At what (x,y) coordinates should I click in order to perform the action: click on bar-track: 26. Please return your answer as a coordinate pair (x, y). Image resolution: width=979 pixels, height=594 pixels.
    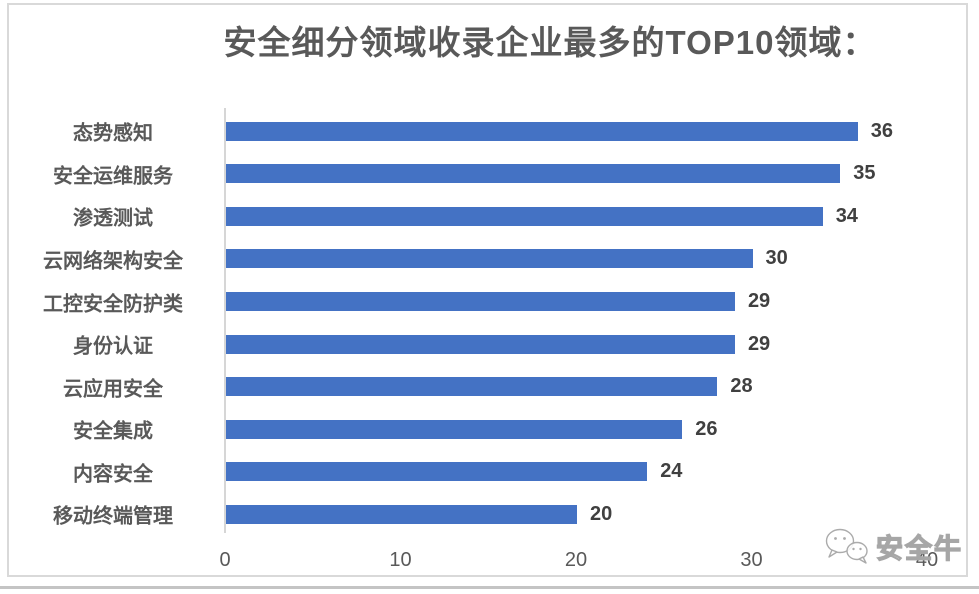
    Looking at the image, I should click on (602, 429).